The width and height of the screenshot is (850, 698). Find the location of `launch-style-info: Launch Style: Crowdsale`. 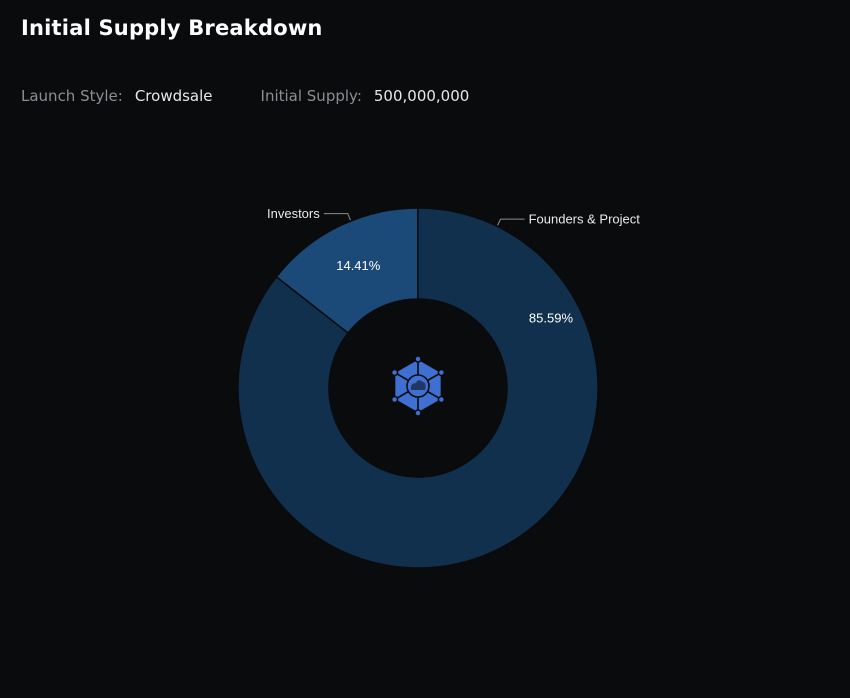

launch-style-info: Launch Style: Crowdsale is located at coordinates (117, 96).